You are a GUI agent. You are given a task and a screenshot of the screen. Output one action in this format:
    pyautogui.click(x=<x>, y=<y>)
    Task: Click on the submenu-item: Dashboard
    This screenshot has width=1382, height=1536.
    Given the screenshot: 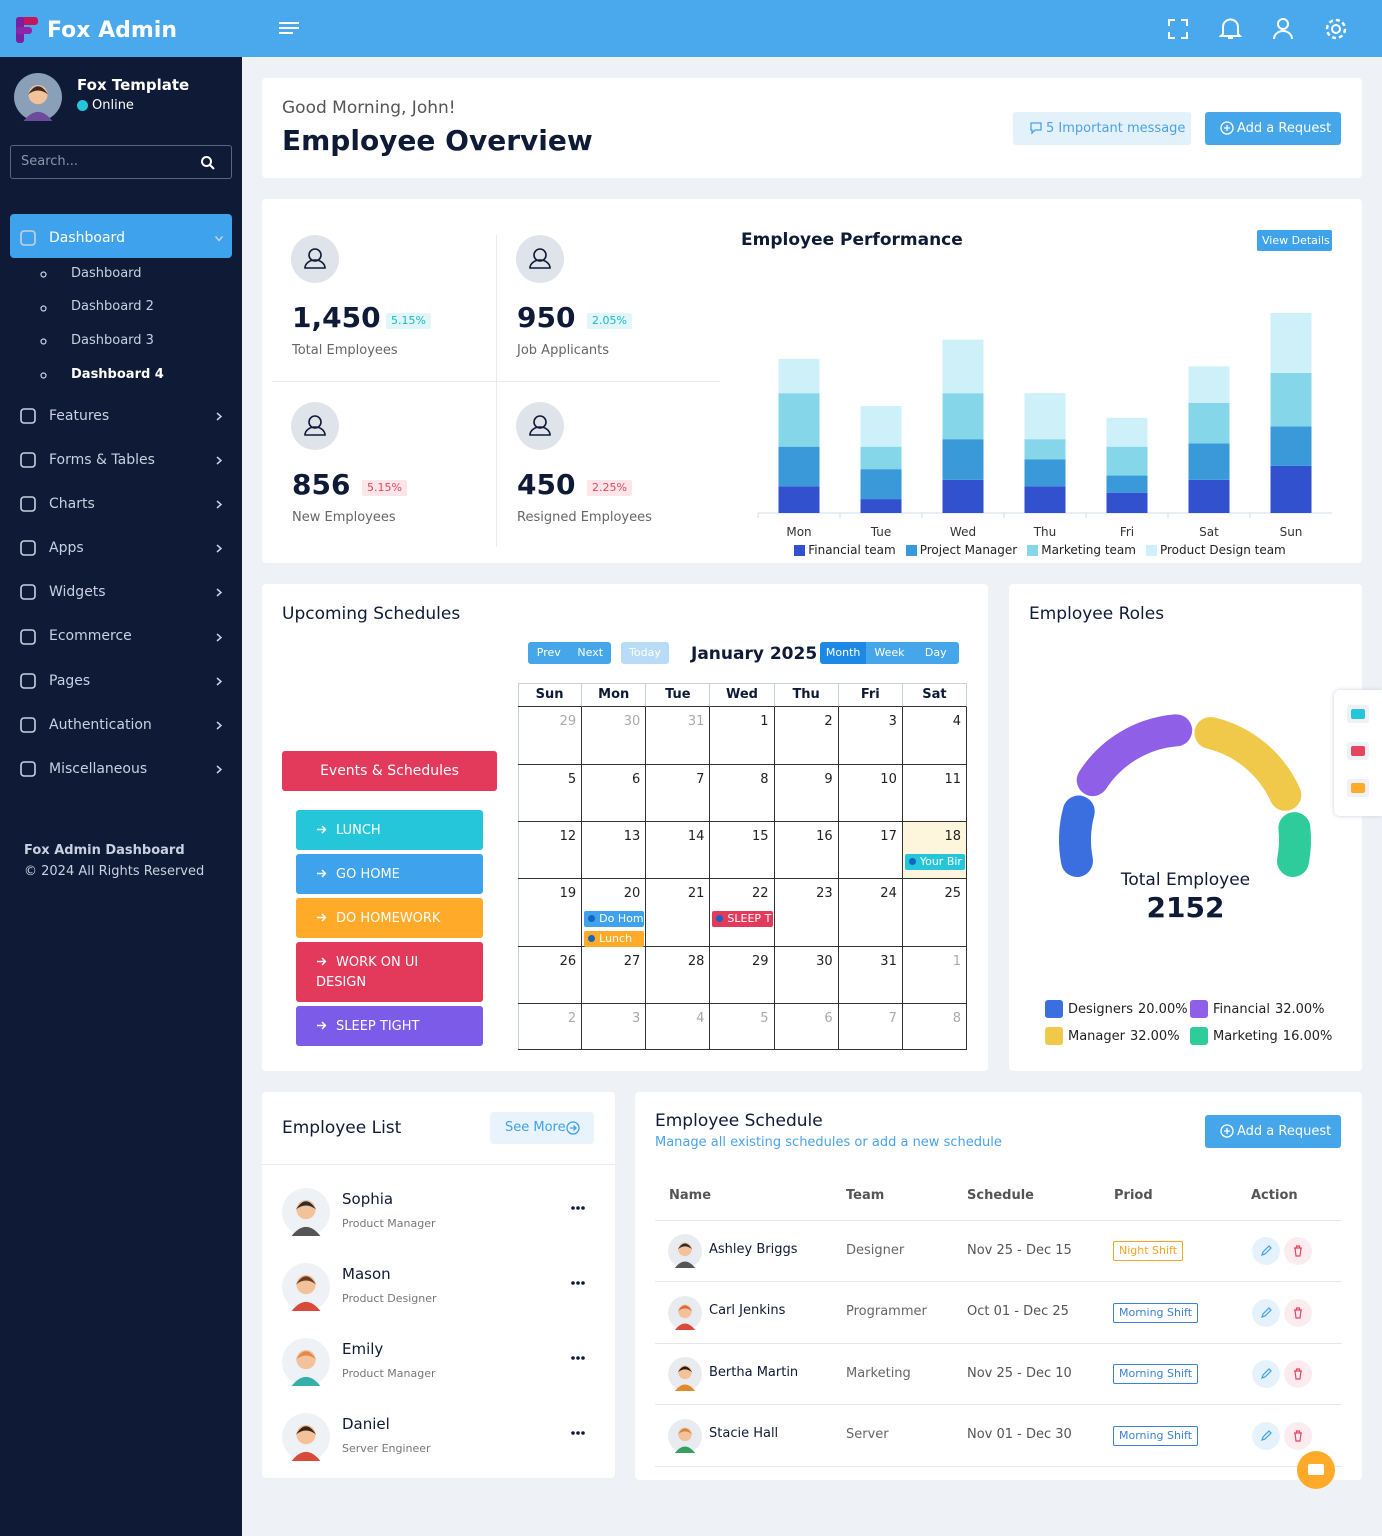 What is the action you would take?
    pyautogui.click(x=106, y=273)
    